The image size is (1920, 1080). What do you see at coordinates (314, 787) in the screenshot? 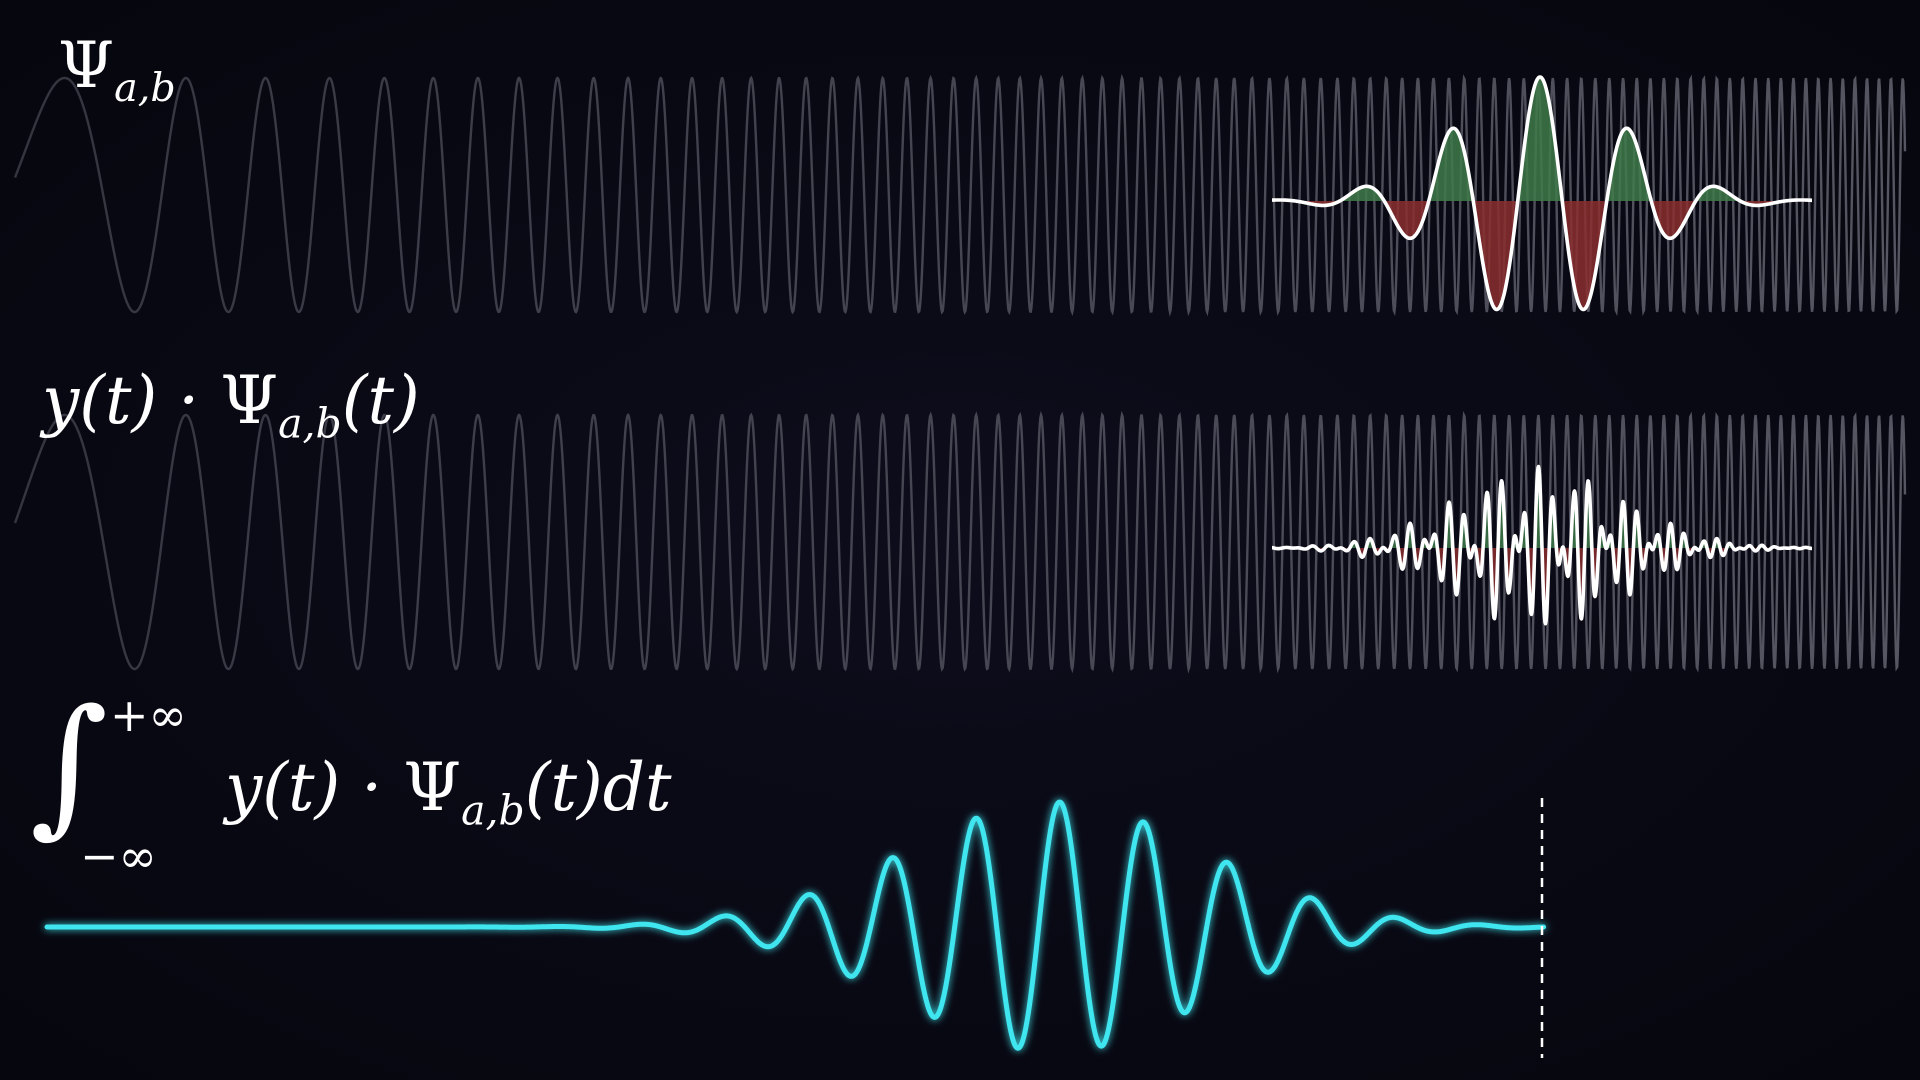
I see `integrand-prefix: y(t) ·` at bounding box center [314, 787].